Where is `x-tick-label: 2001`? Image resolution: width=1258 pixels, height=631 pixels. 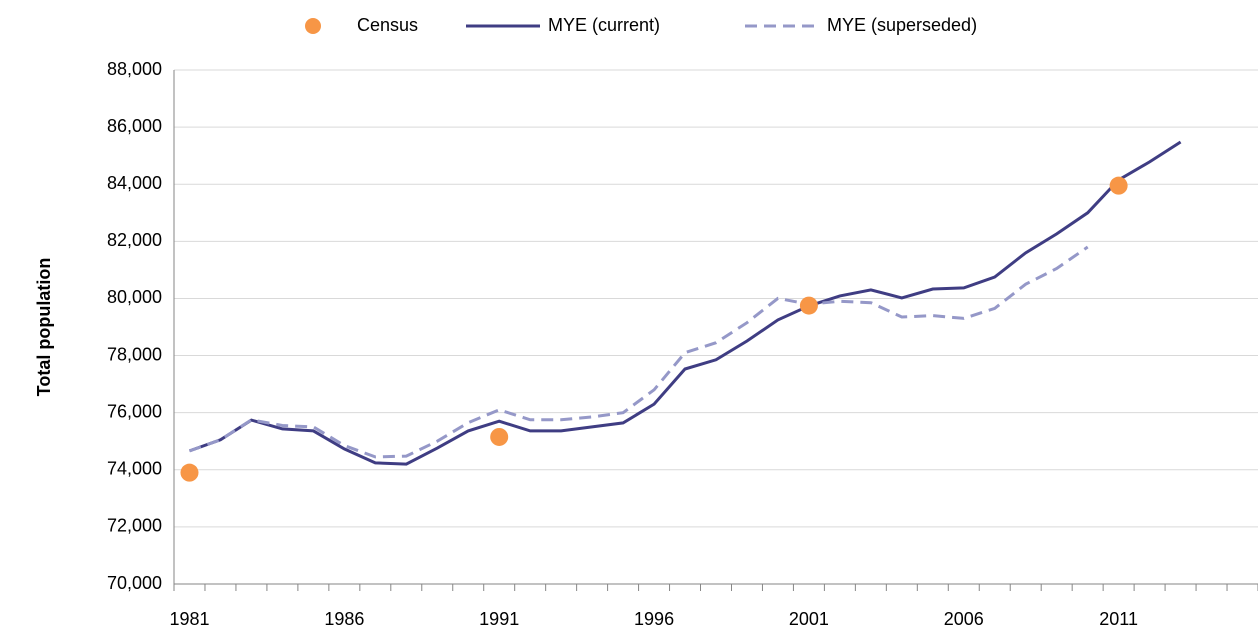
x-tick-label: 2001 is located at coordinates (809, 619).